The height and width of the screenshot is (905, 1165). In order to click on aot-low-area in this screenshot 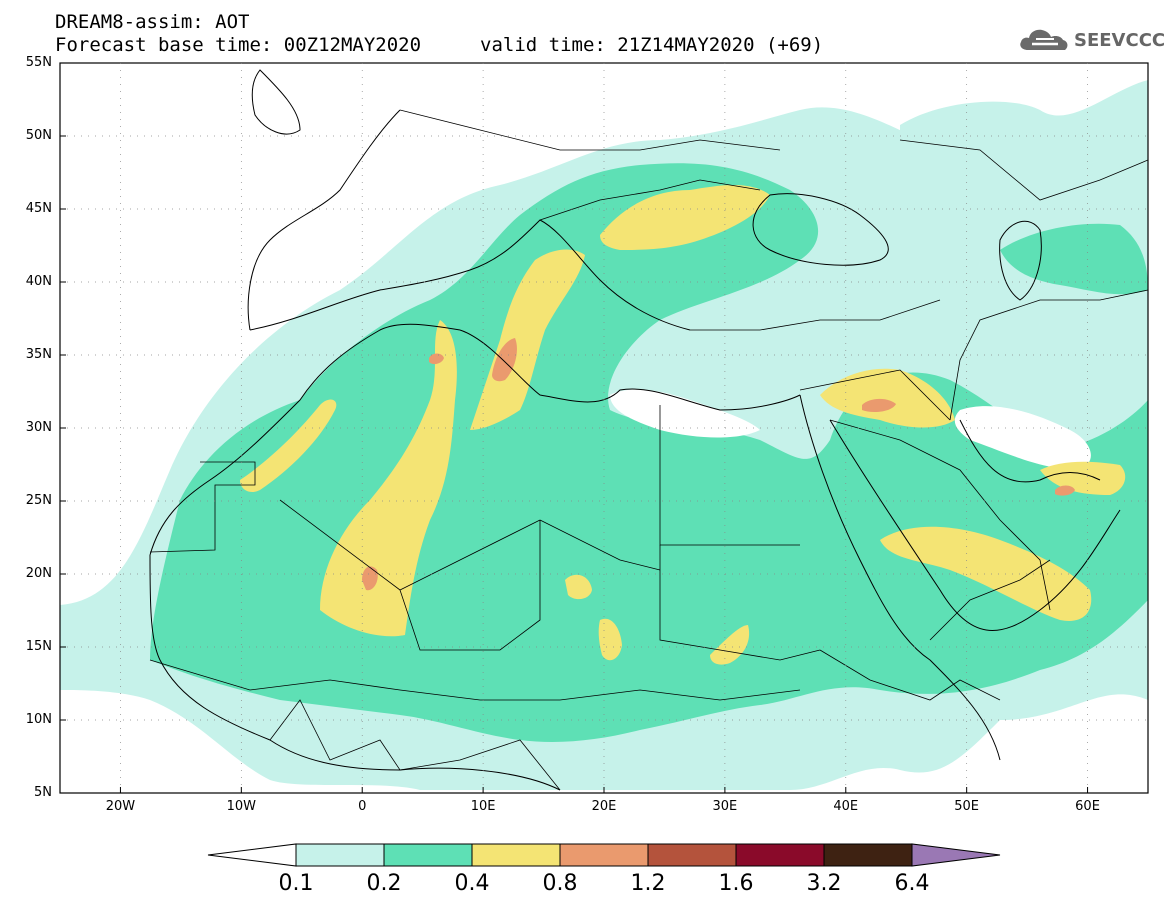, I will do `click(685, 413)`.